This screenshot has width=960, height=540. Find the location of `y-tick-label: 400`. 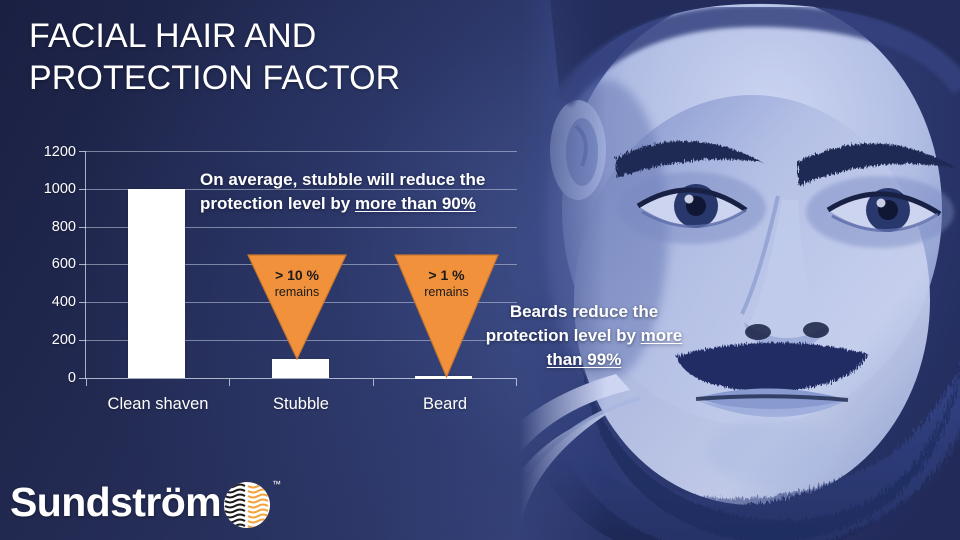

y-tick-label: 400 is located at coordinates (63, 302).